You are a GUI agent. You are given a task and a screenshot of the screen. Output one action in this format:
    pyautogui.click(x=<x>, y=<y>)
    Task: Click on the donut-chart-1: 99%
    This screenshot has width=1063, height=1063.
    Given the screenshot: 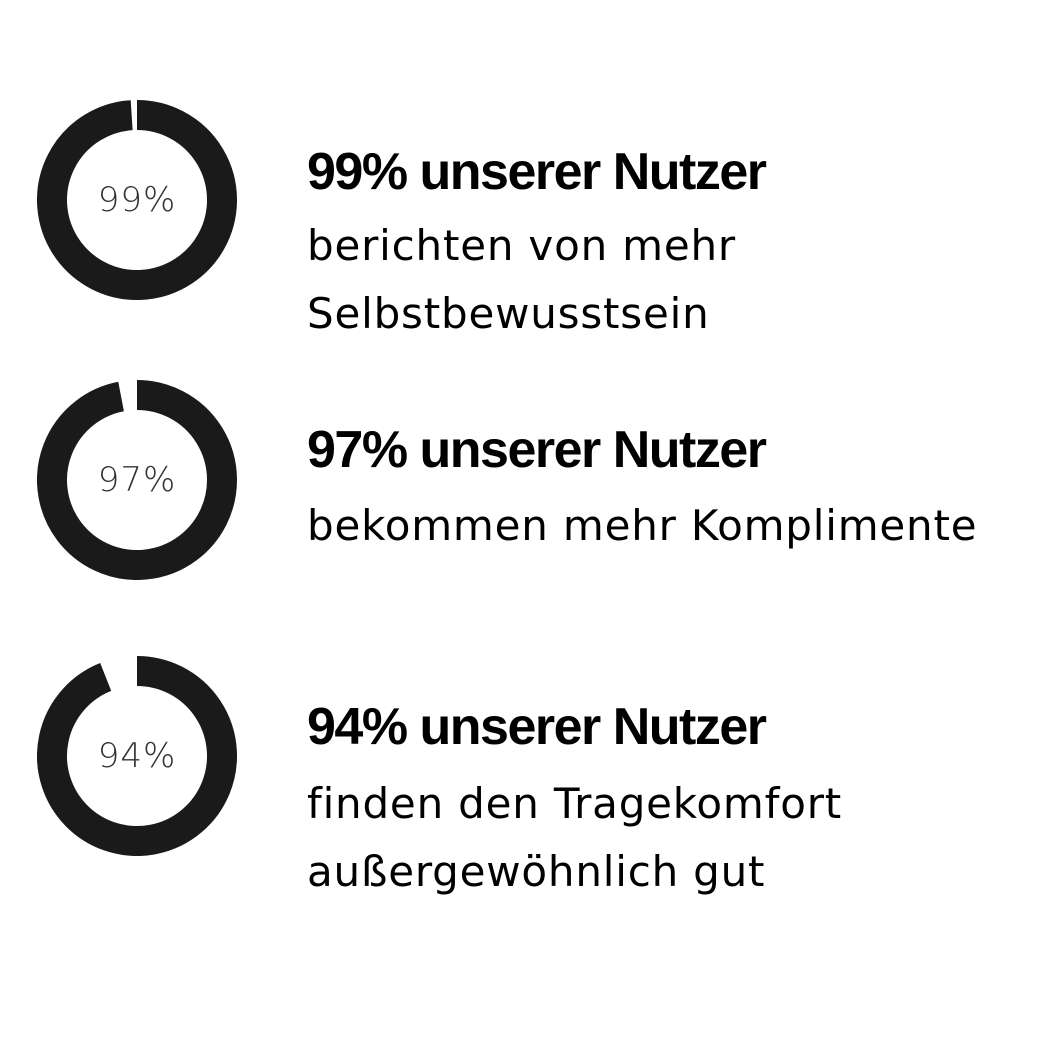 What is the action you would take?
    pyautogui.click(x=137, y=200)
    